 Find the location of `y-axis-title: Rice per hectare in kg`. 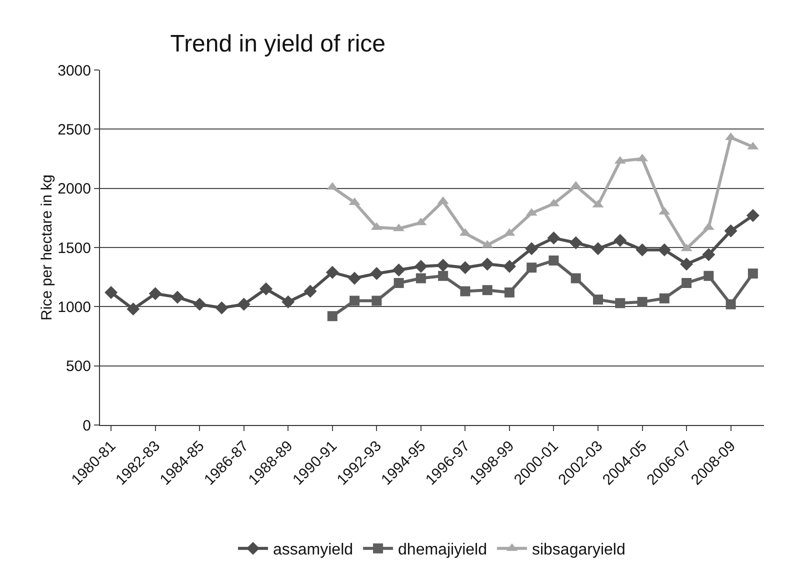

y-axis-title: Rice per hectare in kg is located at coordinates (47, 247).